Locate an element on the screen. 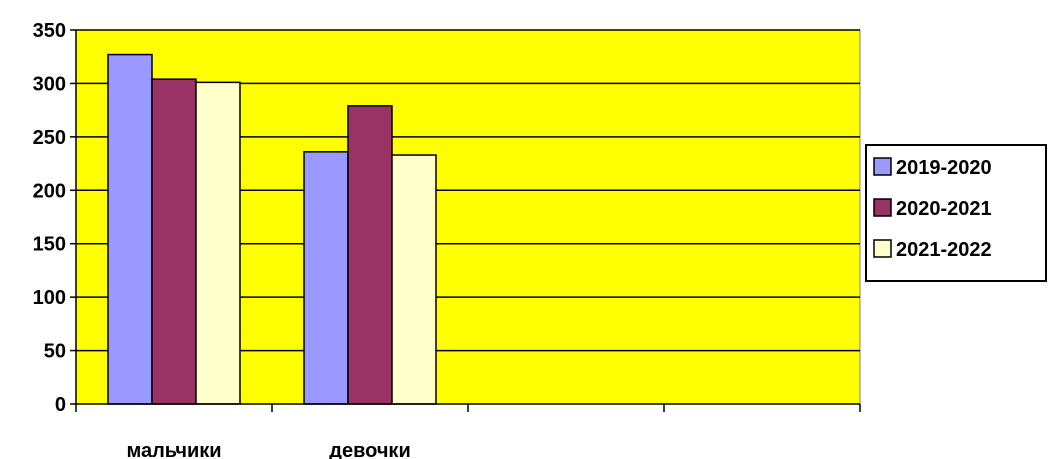  legend-label: 2019-2020 is located at coordinates (944, 168).